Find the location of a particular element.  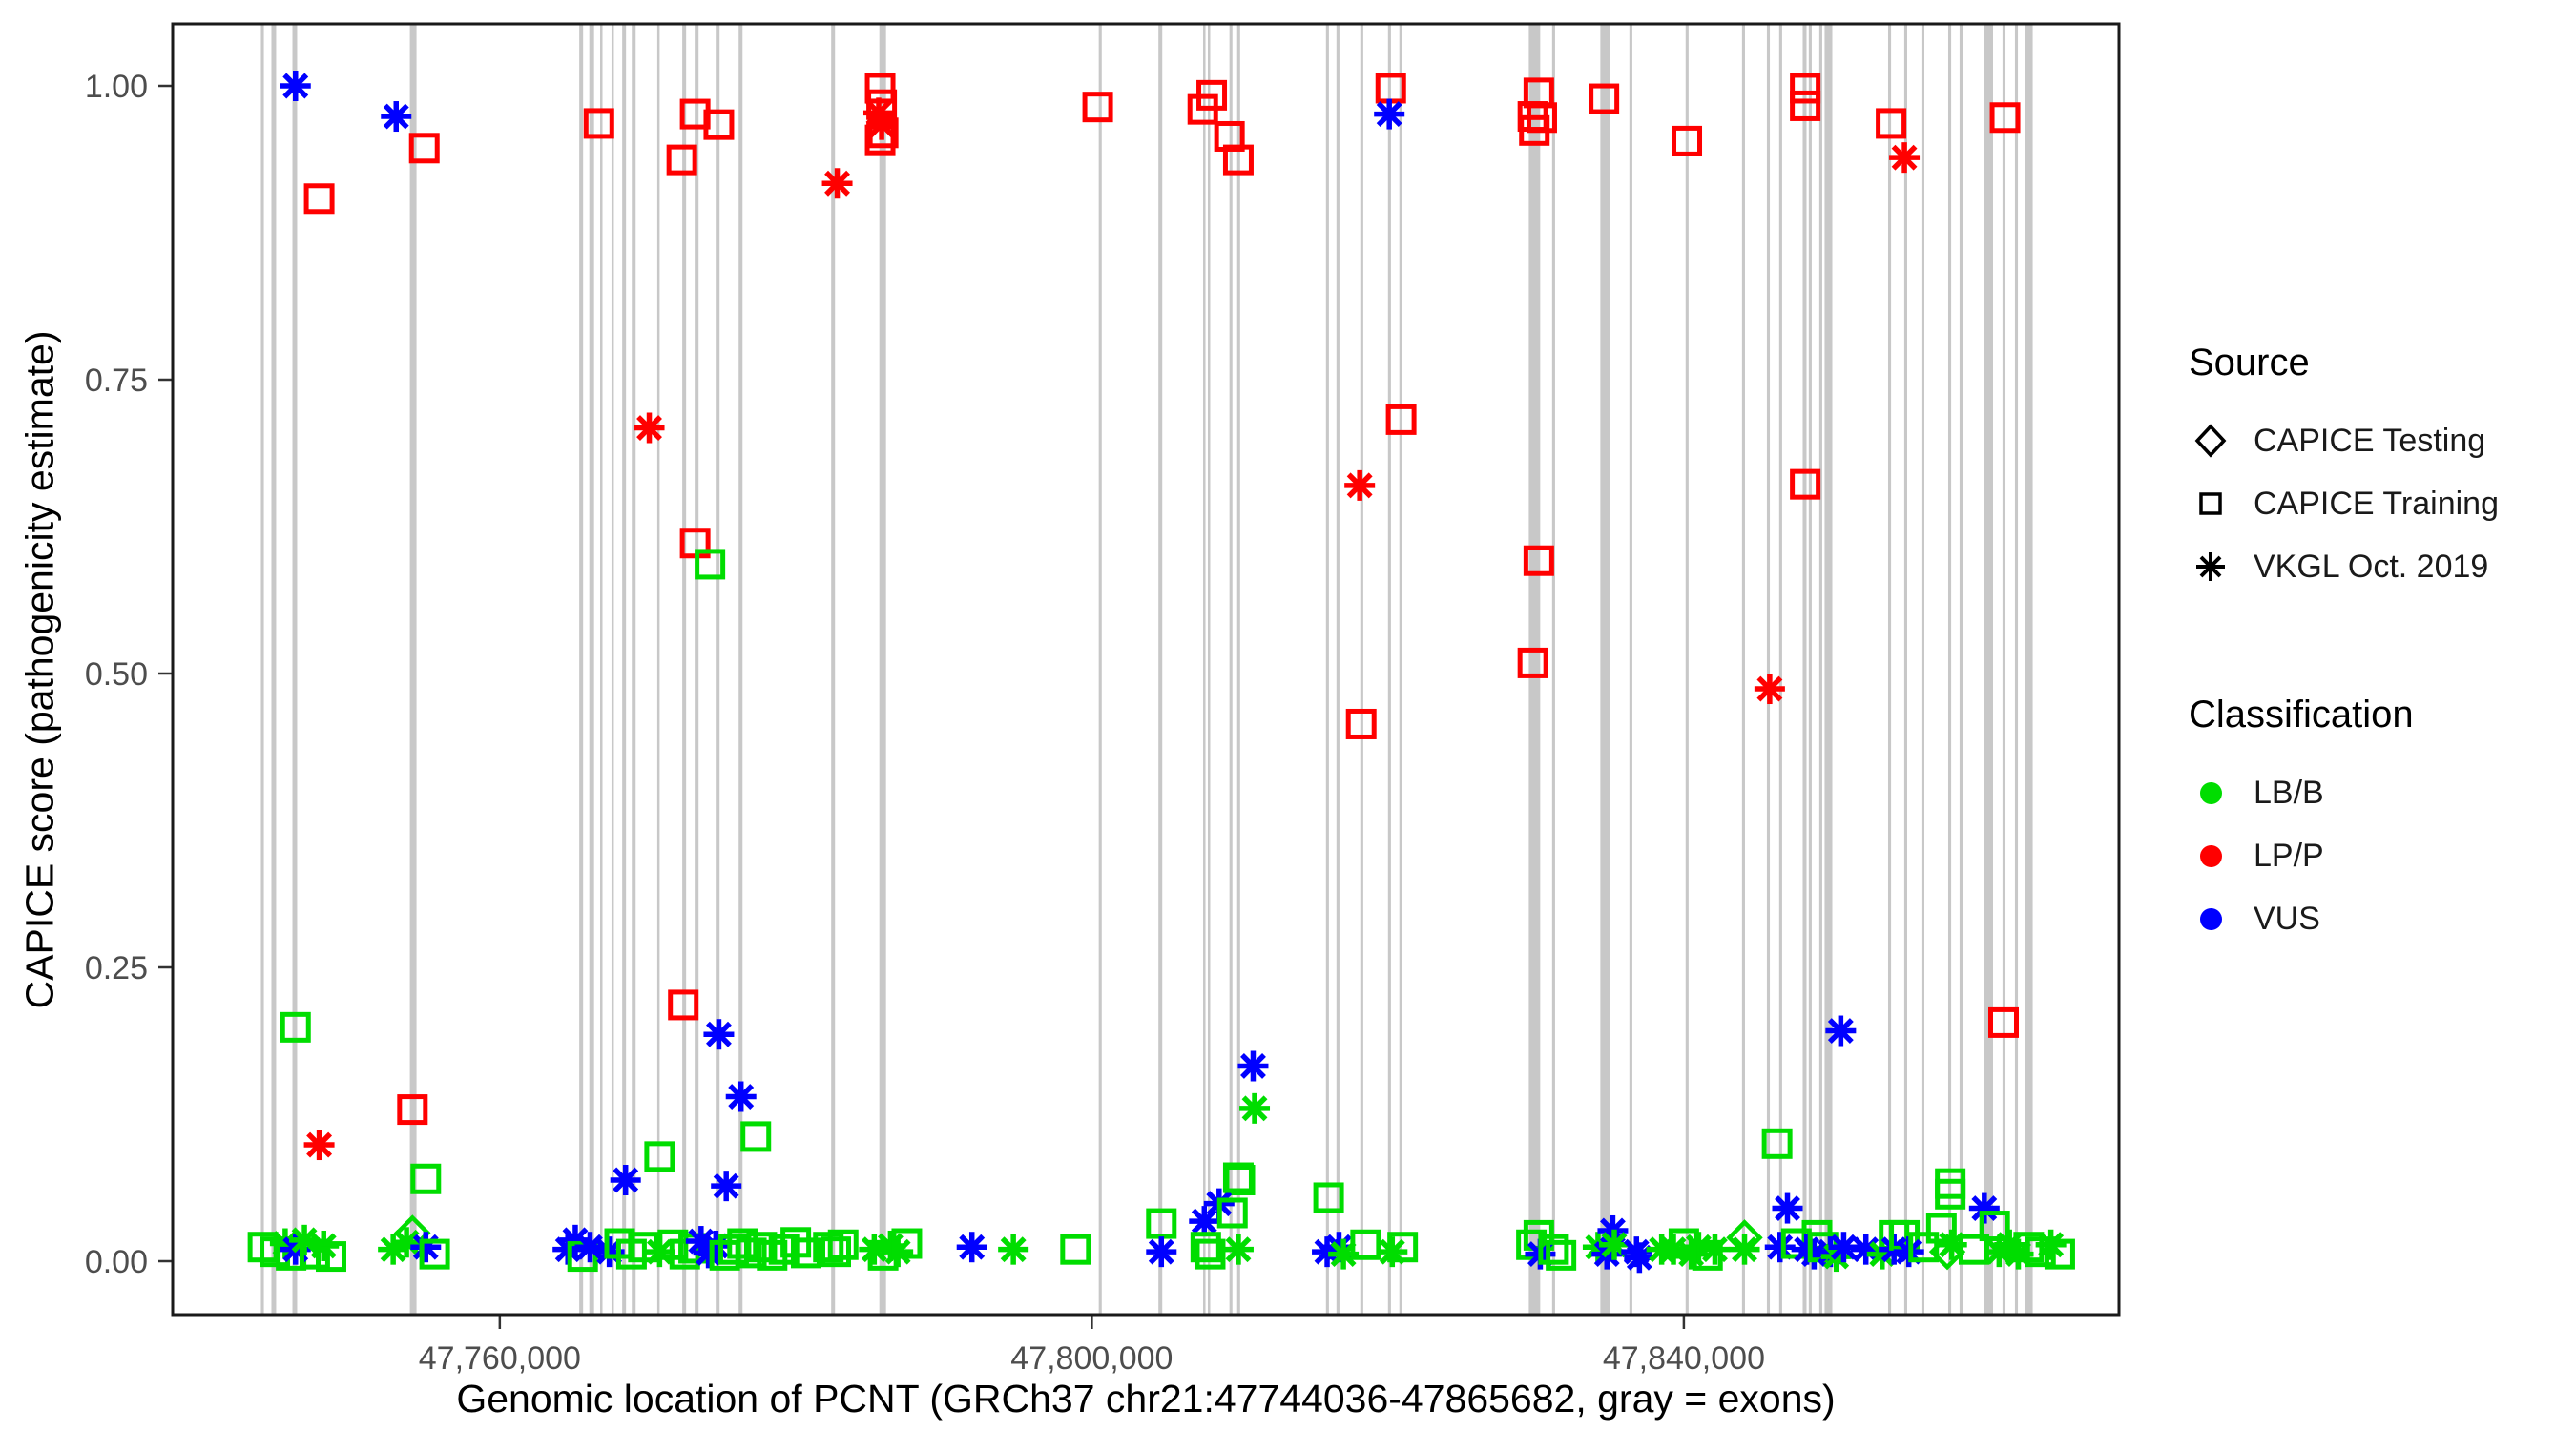

legend-spacer is located at coordinates (2379, 646).